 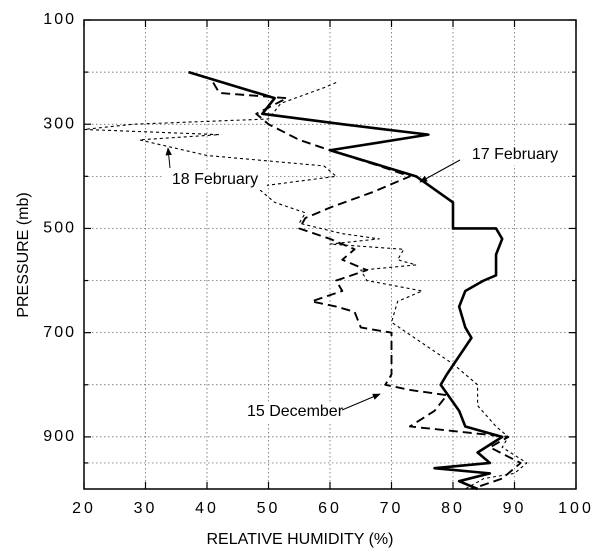 What do you see at coordinates (84, 508) in the screenshot?
I see `x-tick-label: 20` at bounding box center [84, 508].